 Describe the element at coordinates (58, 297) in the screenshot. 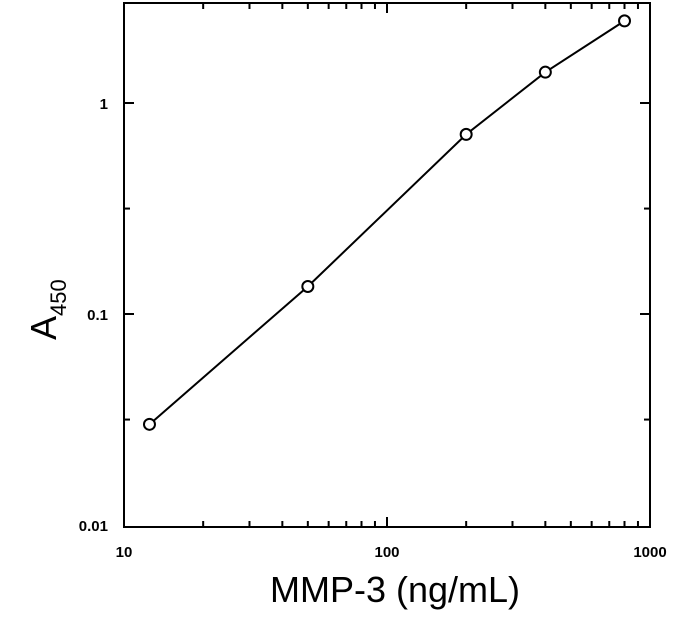

I see `y-axis-title-sub: 450` at that location.